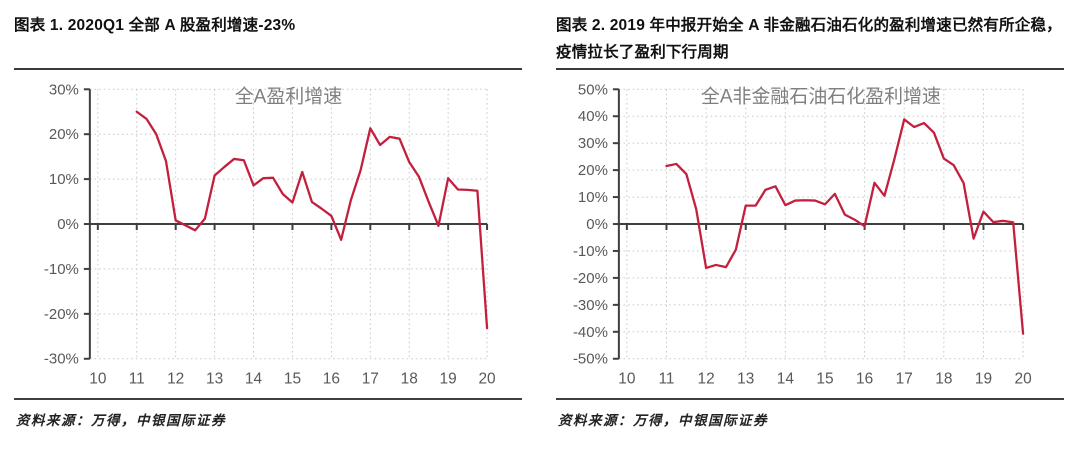 The height and width of the screenshot is (464, 1080). What do you see at coordinates (810, 69) in the screenshot?
I see `figure-2-heading-divider` at bounding box center [810, 69].